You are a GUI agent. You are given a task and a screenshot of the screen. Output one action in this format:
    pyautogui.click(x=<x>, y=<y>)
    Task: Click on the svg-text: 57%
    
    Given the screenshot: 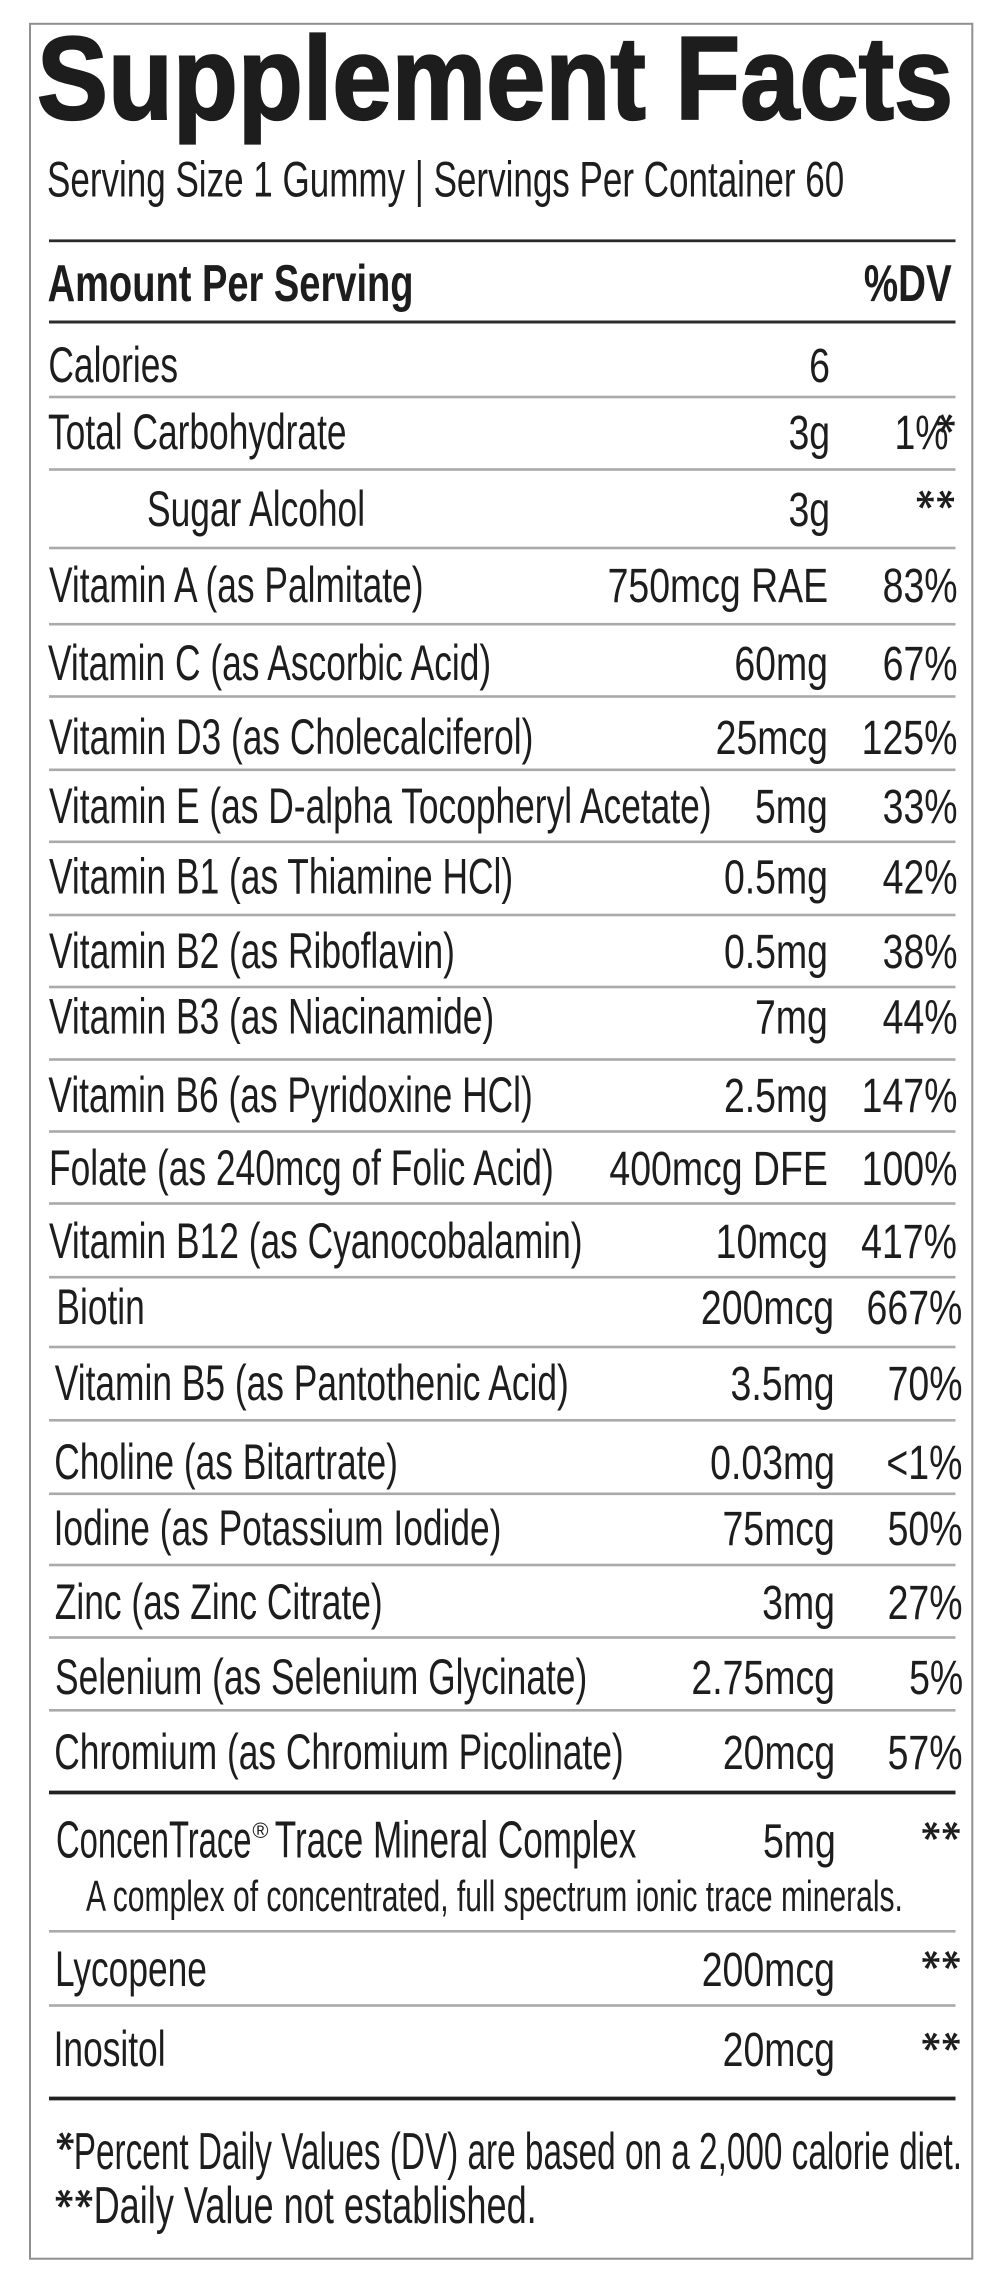 What is the action you would take?
    pyautogui.click(x=925, y=1753)
    